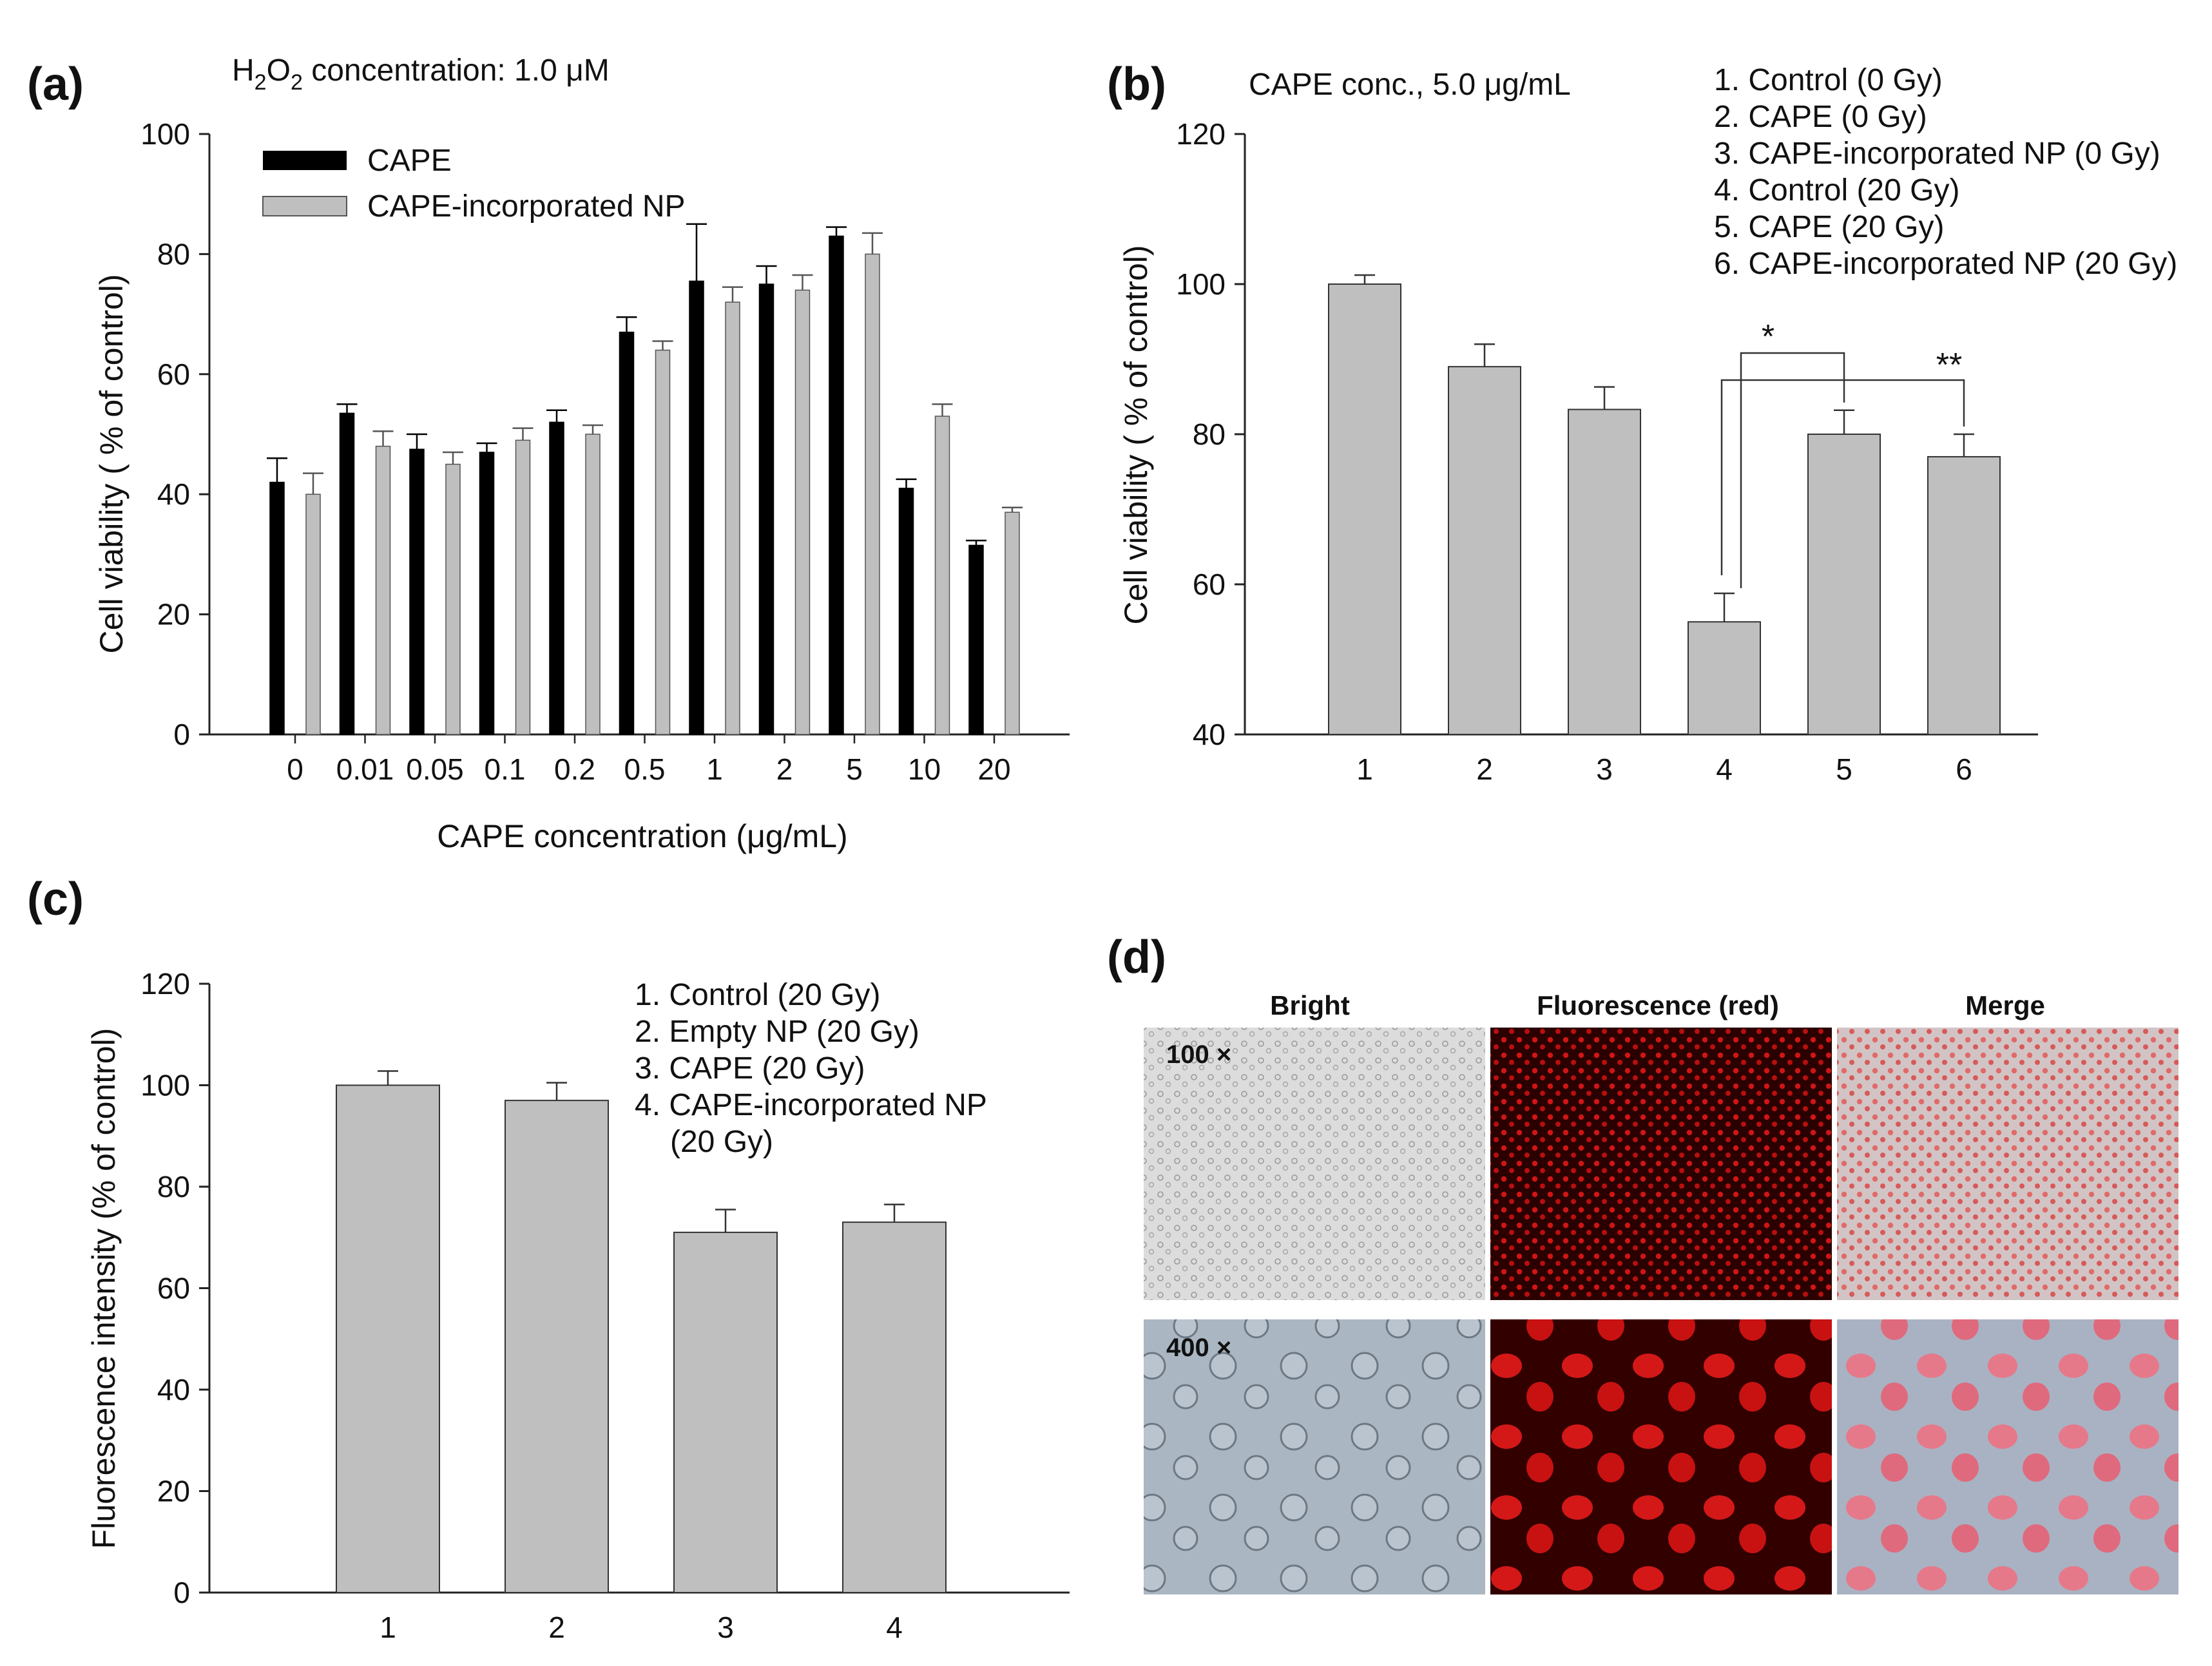  Describe the element at coordinates (645, 769) in the screenshot. I see `x-tick-label: 0.5` at that location.